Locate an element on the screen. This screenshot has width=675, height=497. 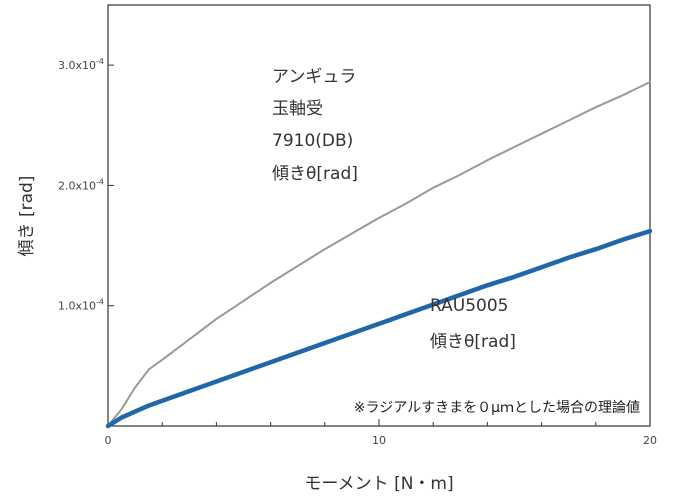
annotation-angular-line-2: 玉軸受 is located at coordinates (297, 109).